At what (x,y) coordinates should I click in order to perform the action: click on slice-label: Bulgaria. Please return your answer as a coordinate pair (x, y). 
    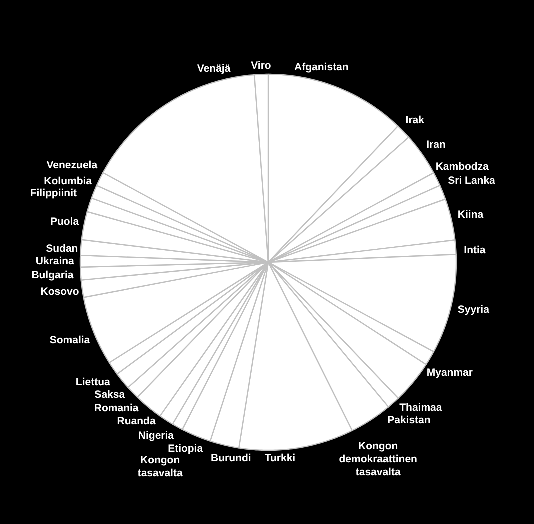
    Looking at the image, I should click on (53, 276).